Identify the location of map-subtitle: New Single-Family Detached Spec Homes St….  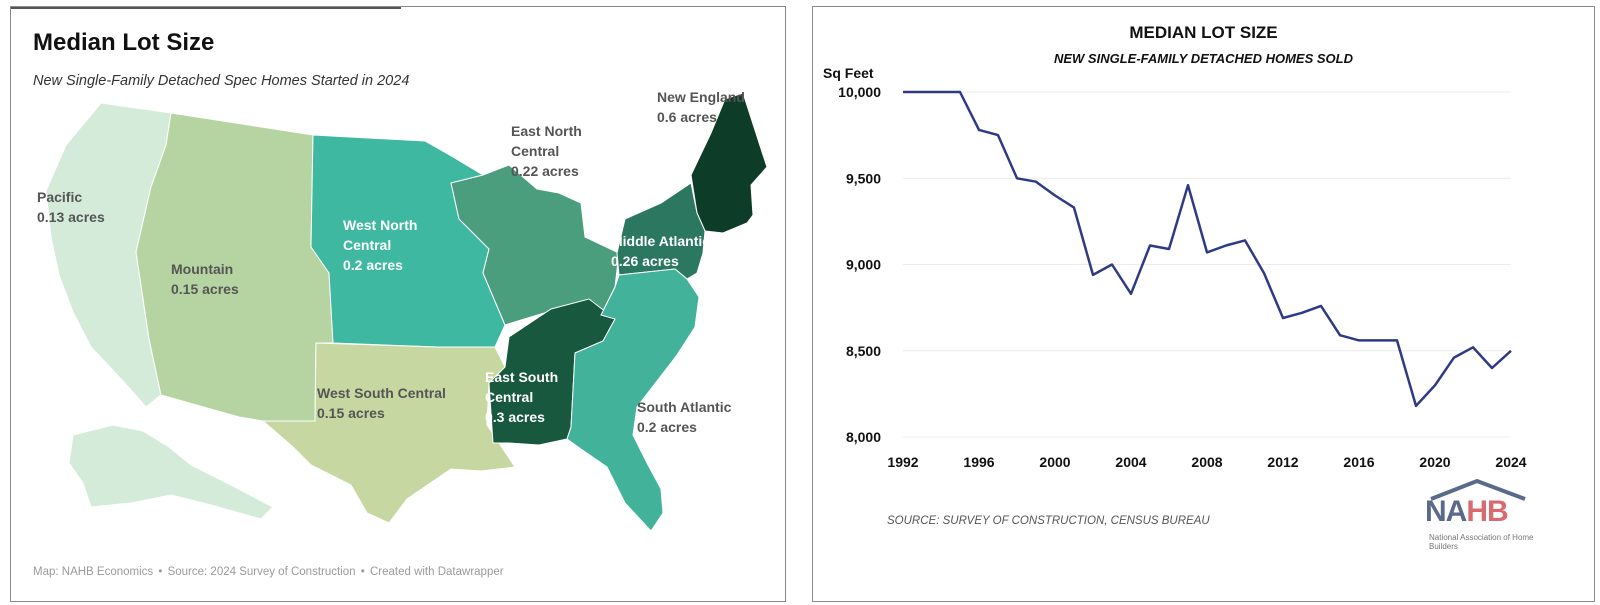
(221, 81).